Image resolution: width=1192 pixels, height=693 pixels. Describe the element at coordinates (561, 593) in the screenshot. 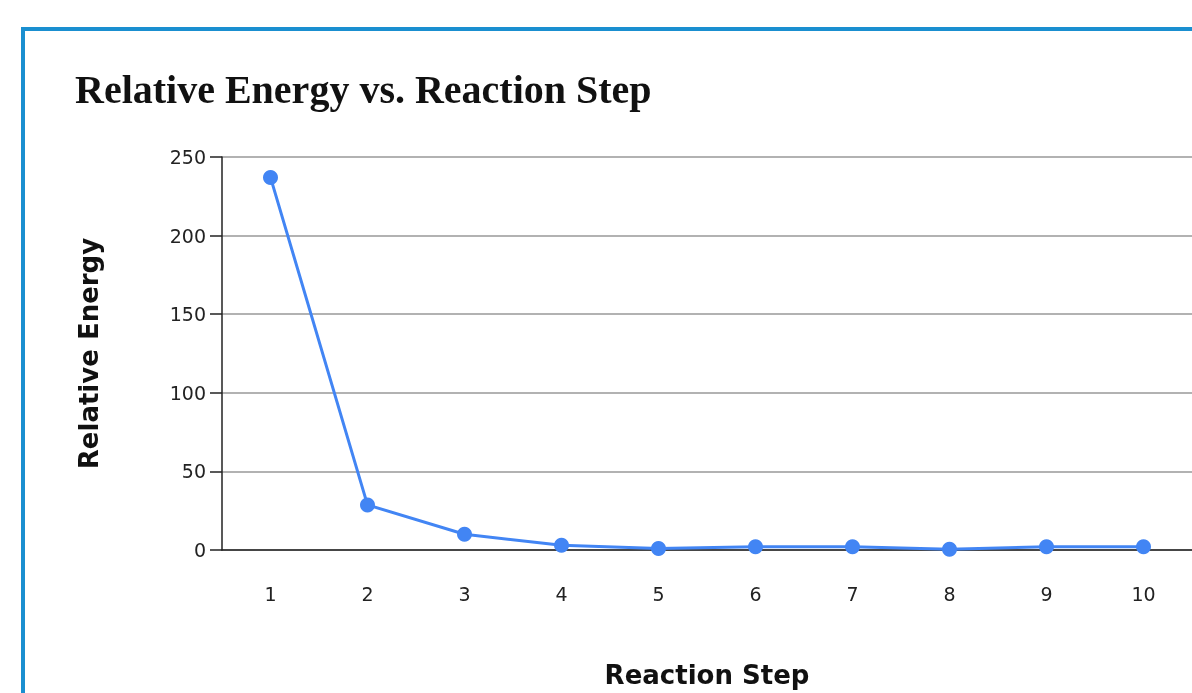

I see `x-tick-label: 4` at that location.